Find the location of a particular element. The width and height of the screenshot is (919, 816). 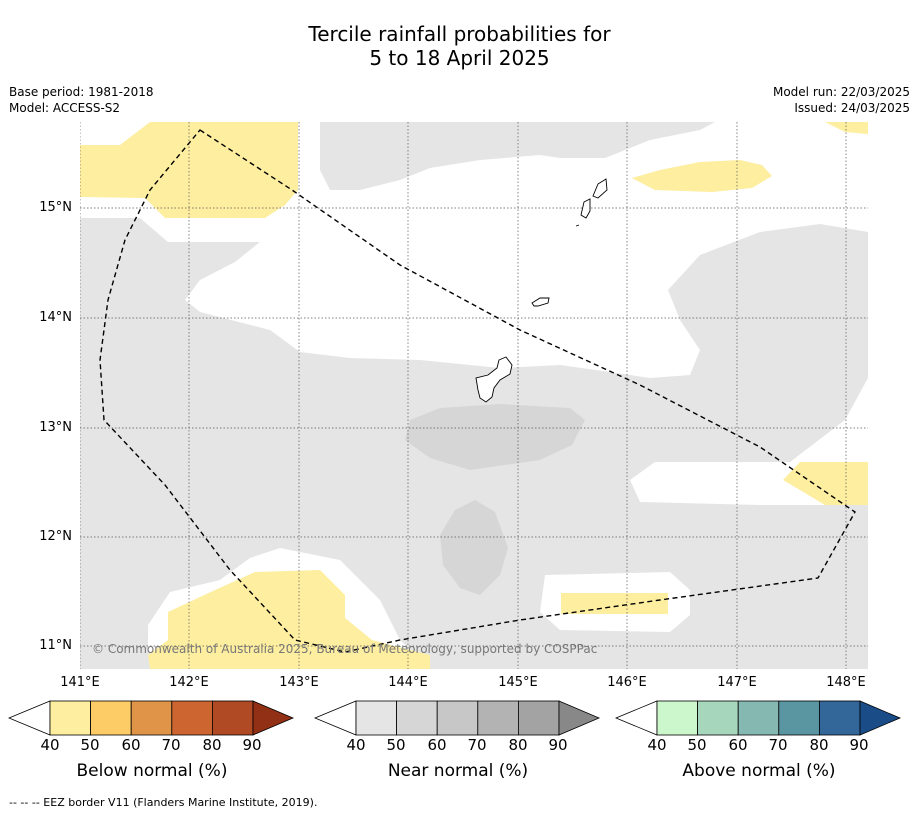

below-normal-region-east is located at coordinates (825, 483).